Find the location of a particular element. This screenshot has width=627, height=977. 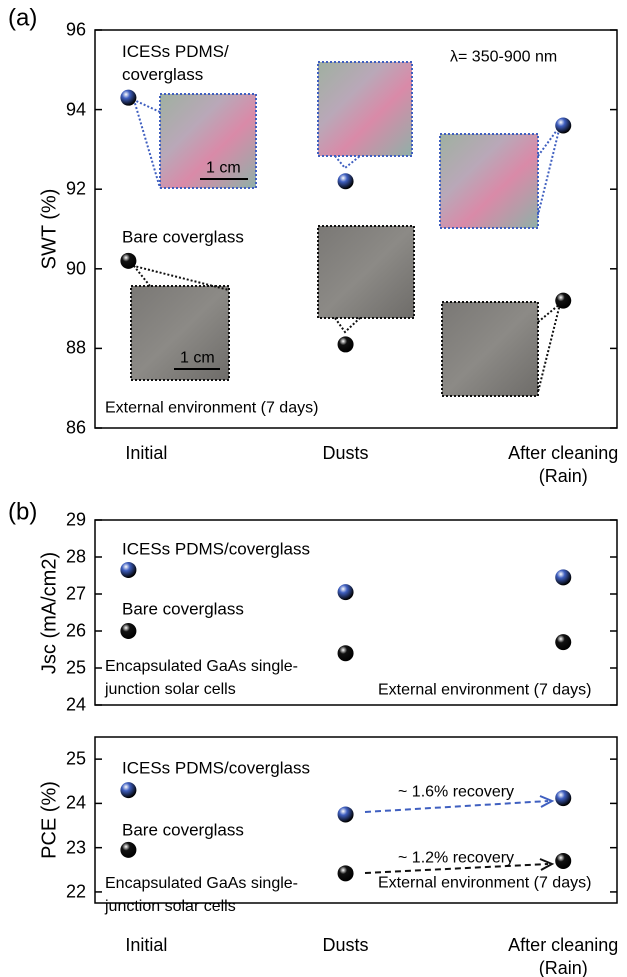

panel-label: (b) is located at coordinates (23, 512).